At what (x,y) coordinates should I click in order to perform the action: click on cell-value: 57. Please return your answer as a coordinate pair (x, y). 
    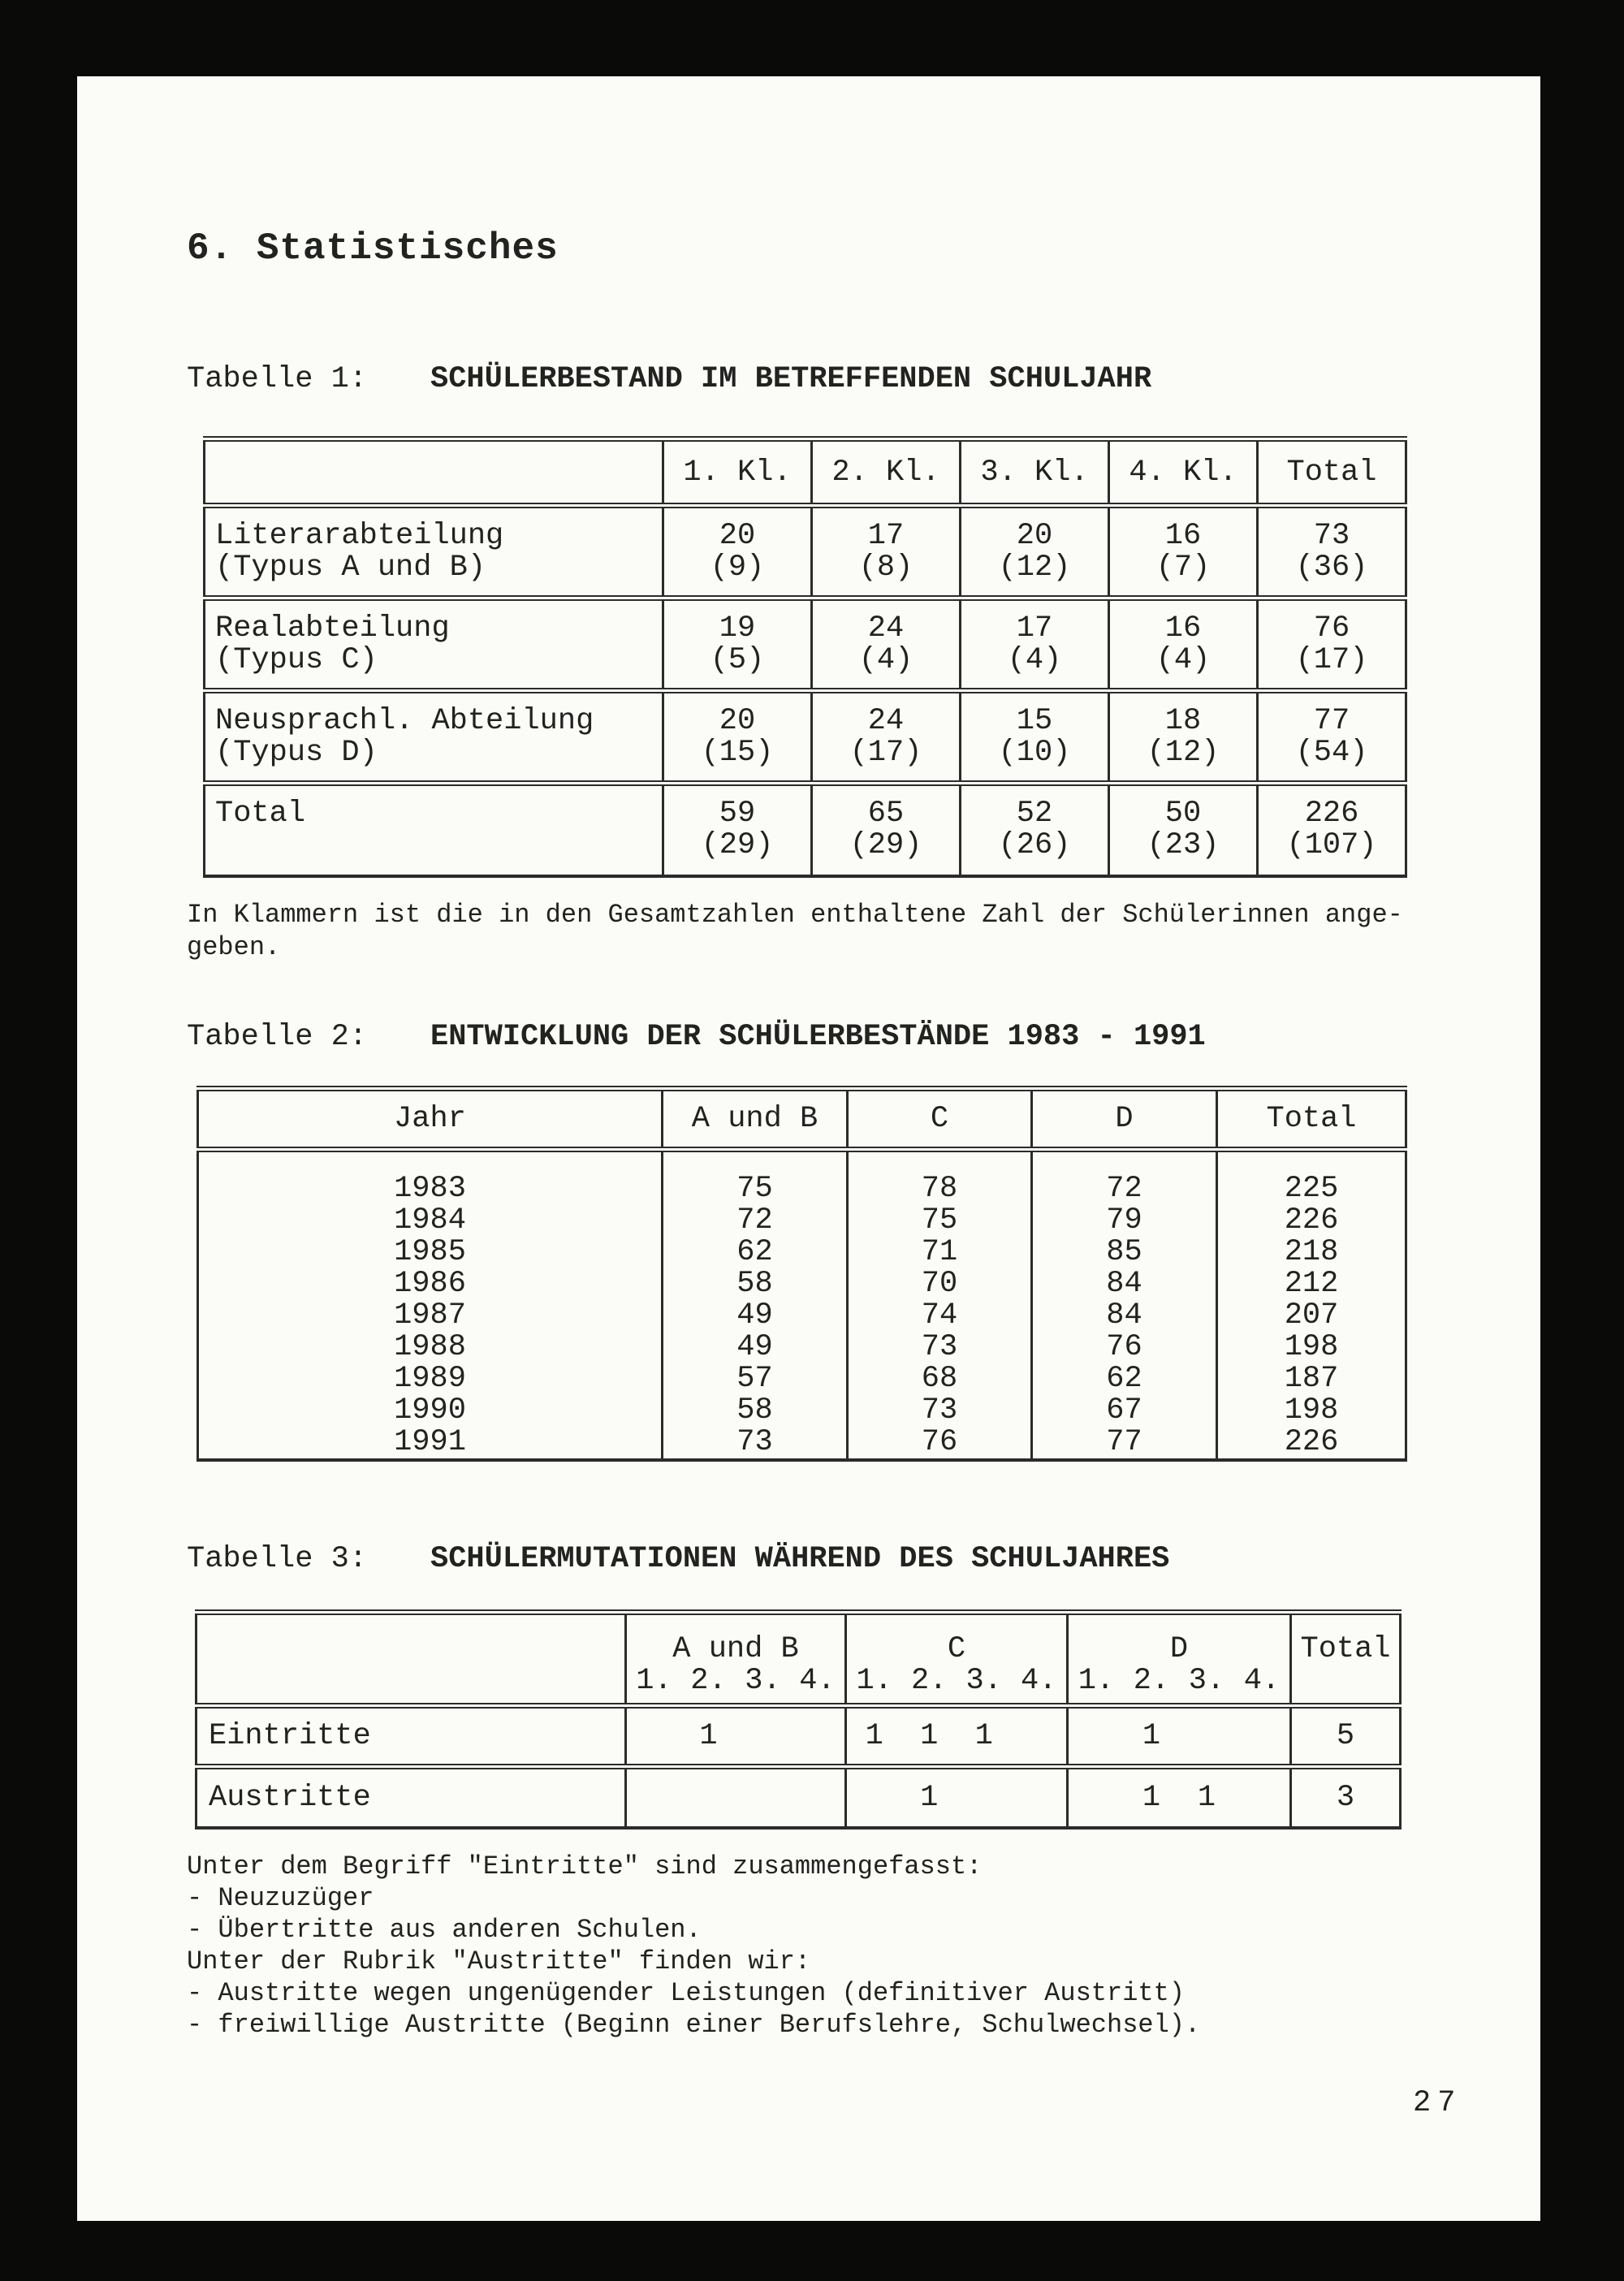
    Looking at the image, I should click on (755, 1379).